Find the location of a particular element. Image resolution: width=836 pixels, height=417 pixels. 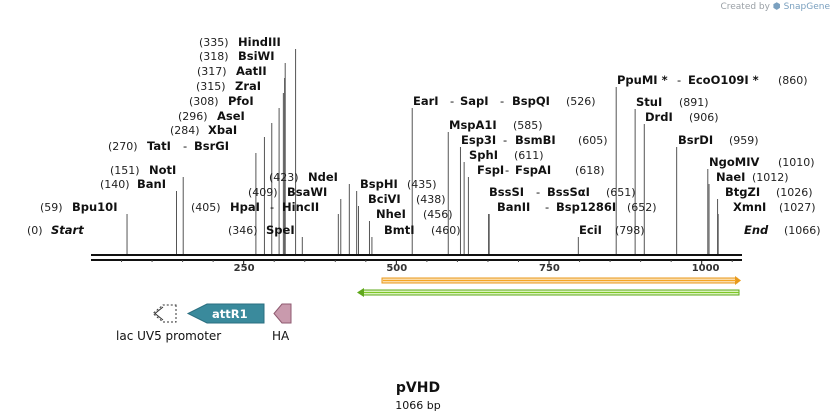

scale-tick-label: 1000 is located at coordinates (706, 268).